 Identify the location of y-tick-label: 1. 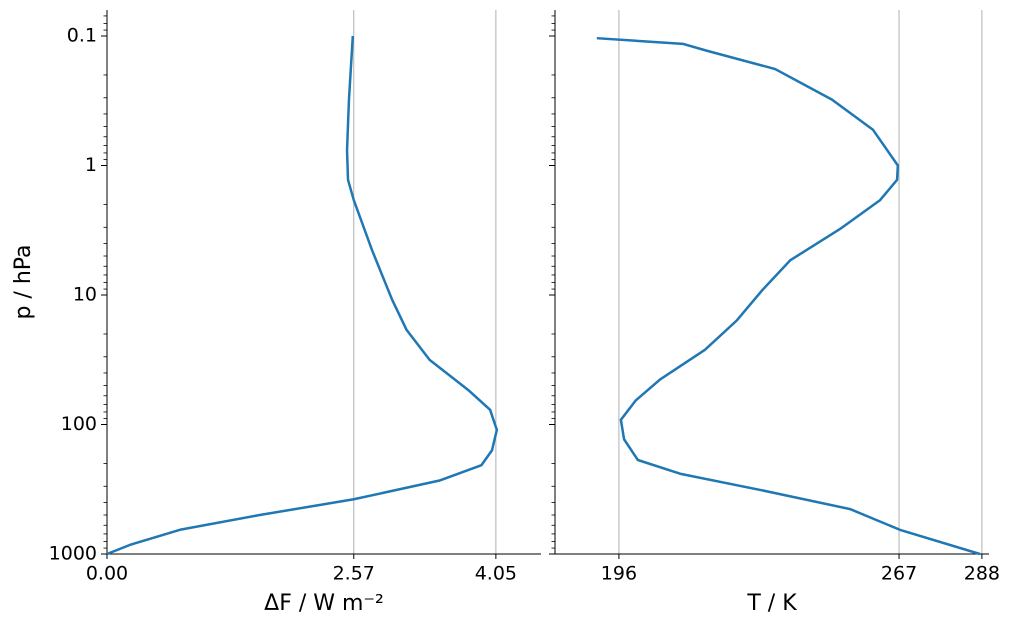
(91, 165).